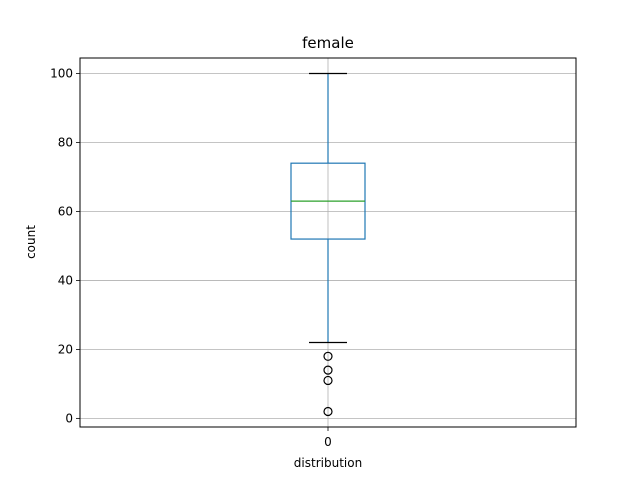  I want to click on x-axis-label: distribution, so click(328, 463).